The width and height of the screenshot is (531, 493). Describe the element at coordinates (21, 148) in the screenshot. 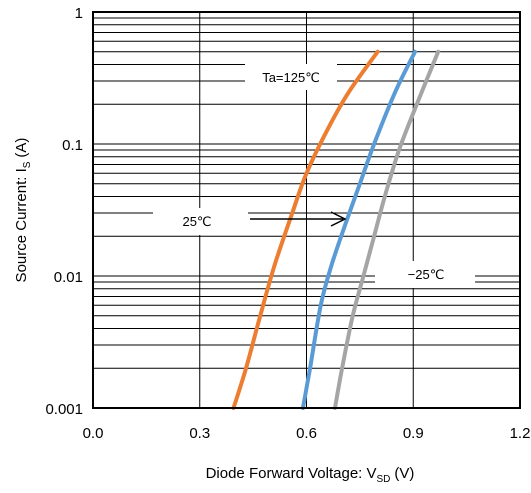

I see `y-axis-title-unit: (A)` at that location.